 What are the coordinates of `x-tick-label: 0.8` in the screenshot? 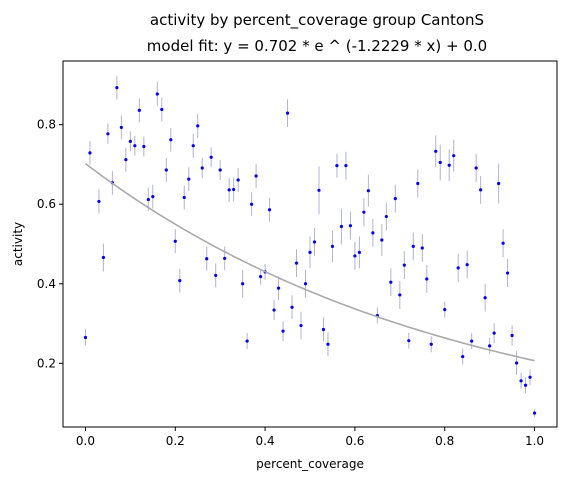 It's located at (444, 441).